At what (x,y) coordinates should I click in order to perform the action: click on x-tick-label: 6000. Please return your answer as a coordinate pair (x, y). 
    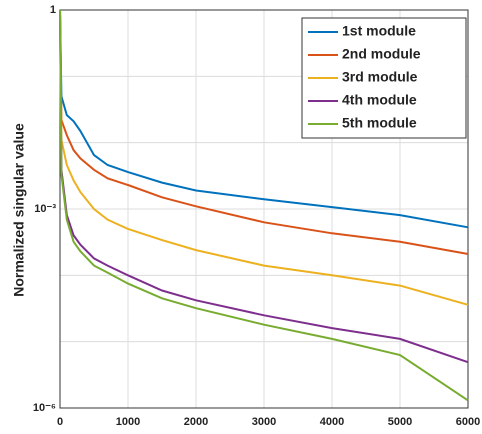
    Looking at the image, I should click on (468, 422).